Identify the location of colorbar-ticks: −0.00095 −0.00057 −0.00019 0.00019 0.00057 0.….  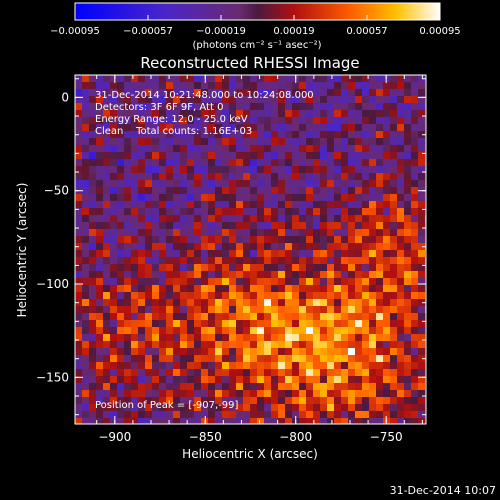
(255, 26).